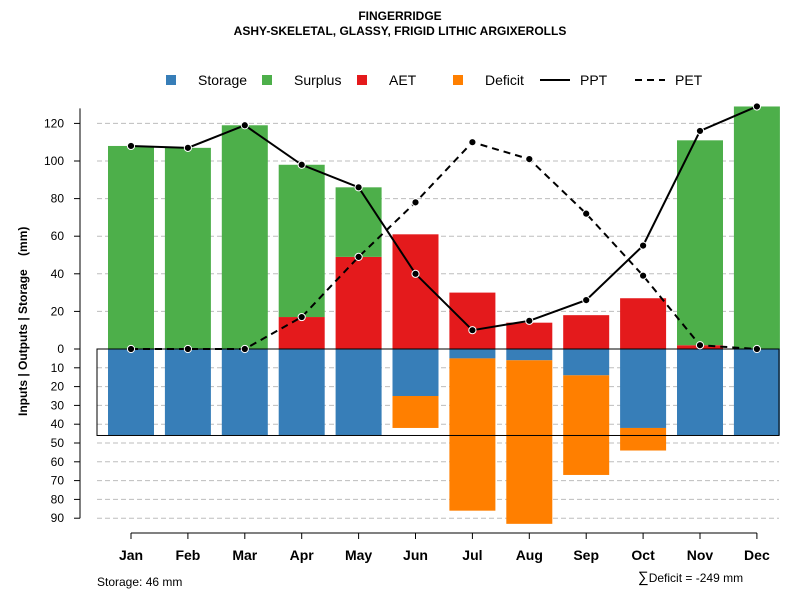 The width and height of the screenshot is (800, 600). I want to click on storage-capacity-box, so click(438, 392).